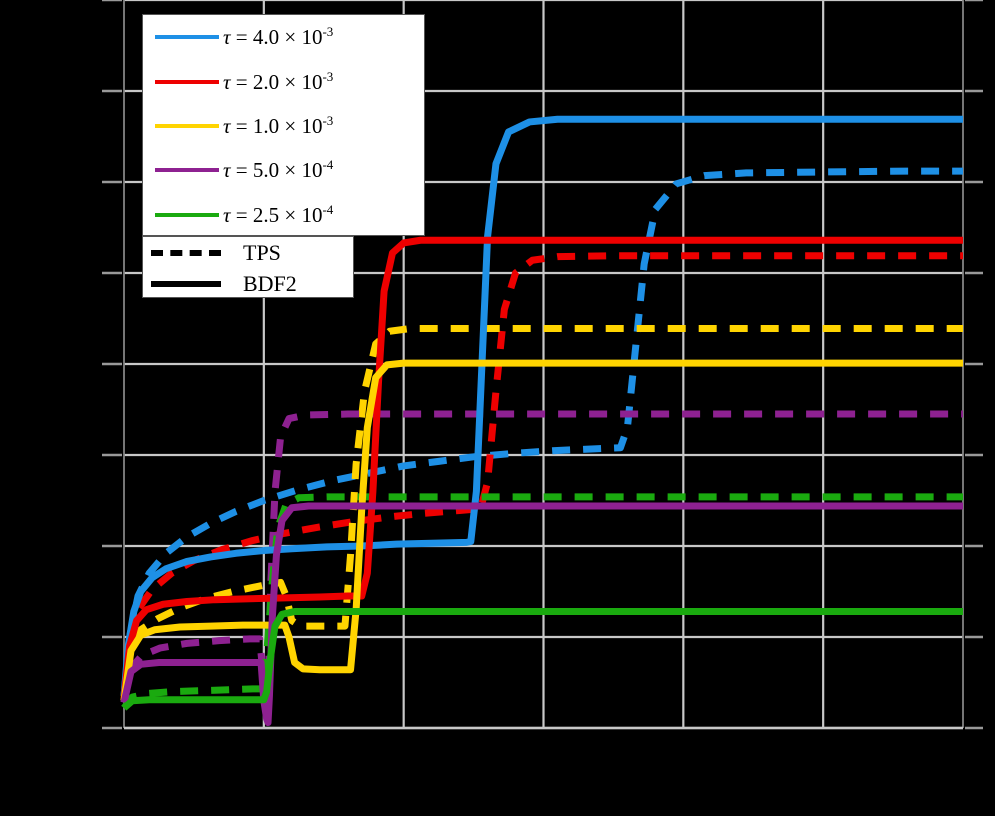 The height and width of the screenshot is (816, 995). I want to click on legend-style-item-bdf2: BDF2, so click(248, 283).